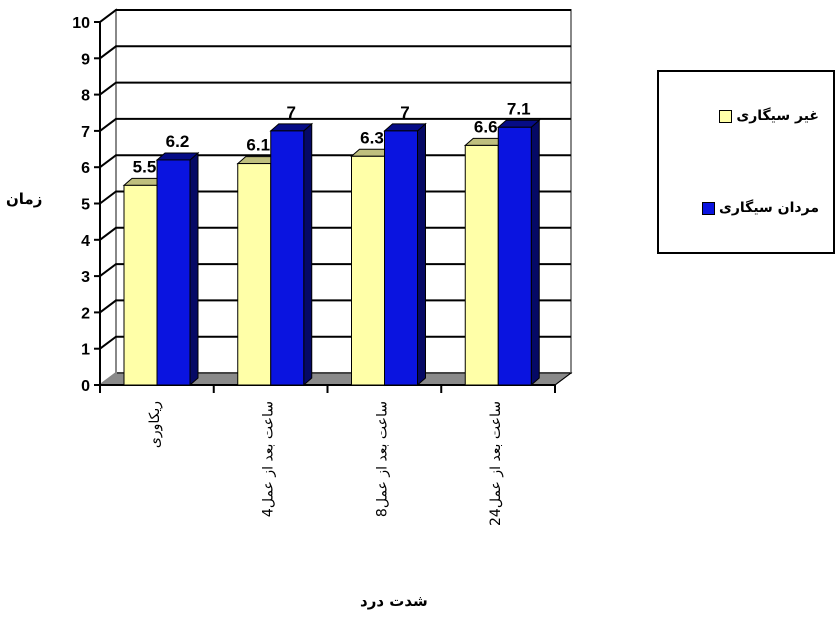 Image resolution: width=837 pixels, height=618 pixels. What do you see at coordinates (777, 116) in the screenshot?
I see `legend-label-non-smoker: غیر سیگاری` at bounding box center [777, 116].